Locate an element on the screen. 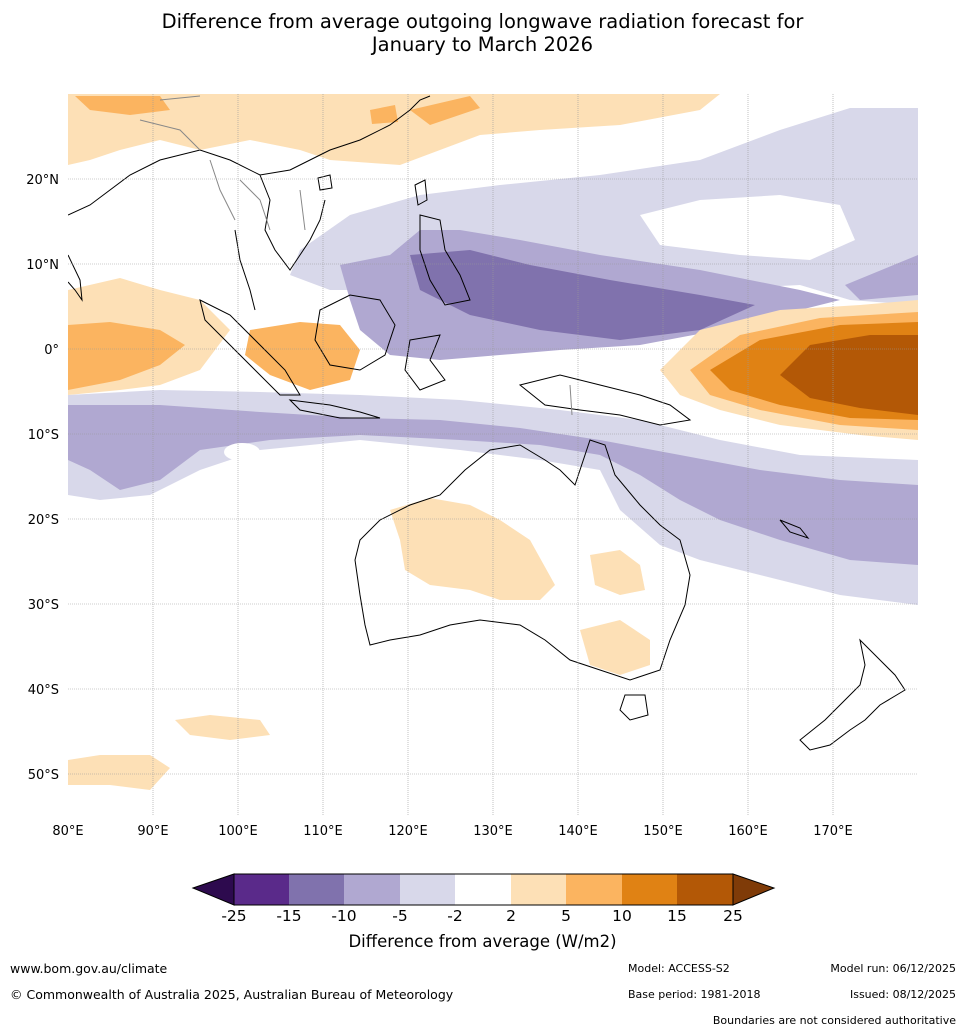 The width and height of the screenshot is (965, 1035). colorbar-tick: -10 is located at coordinates (344, 916).